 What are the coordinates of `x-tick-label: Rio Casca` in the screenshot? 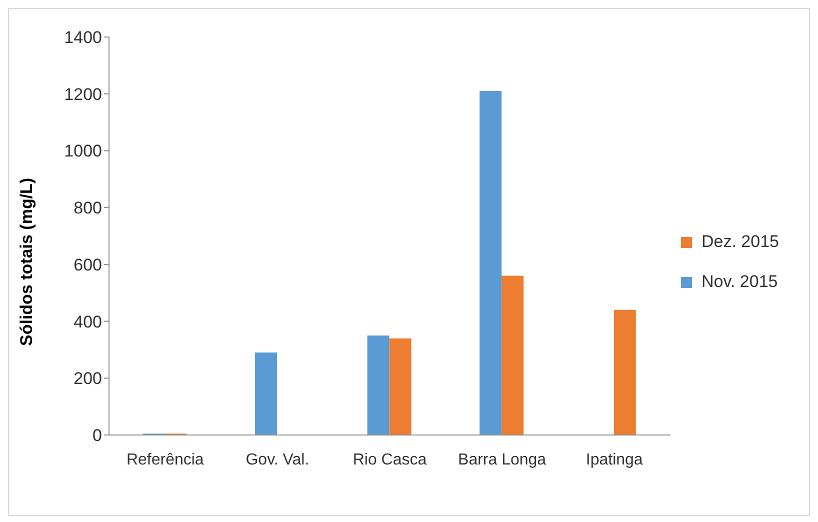 It's located at (389, 459).